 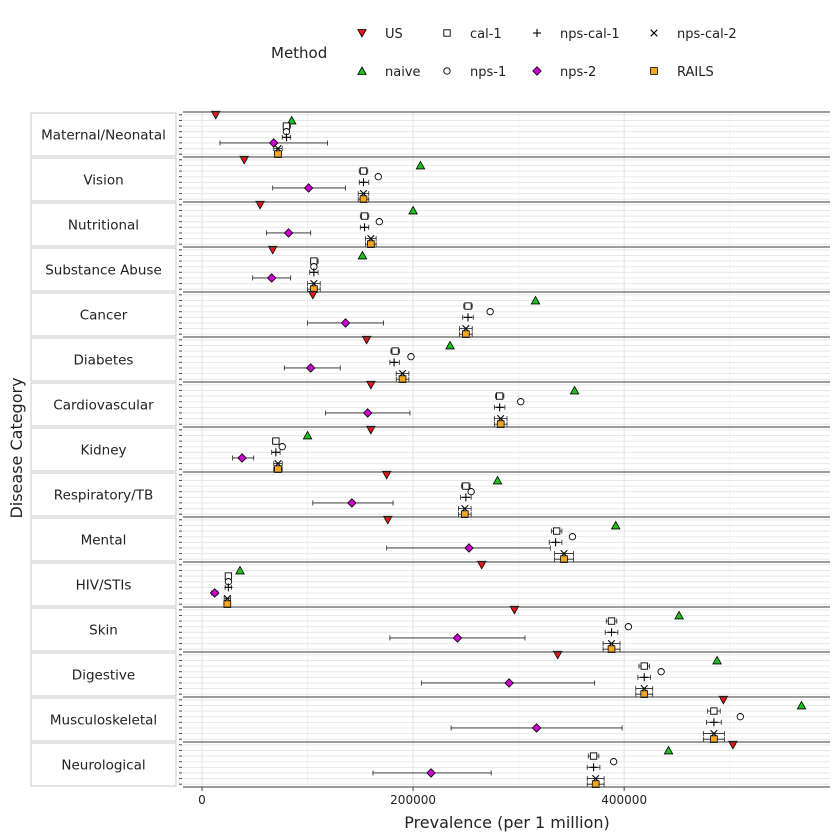 I want to click on point-nps-1-kidney, so click(x=282, y=447).